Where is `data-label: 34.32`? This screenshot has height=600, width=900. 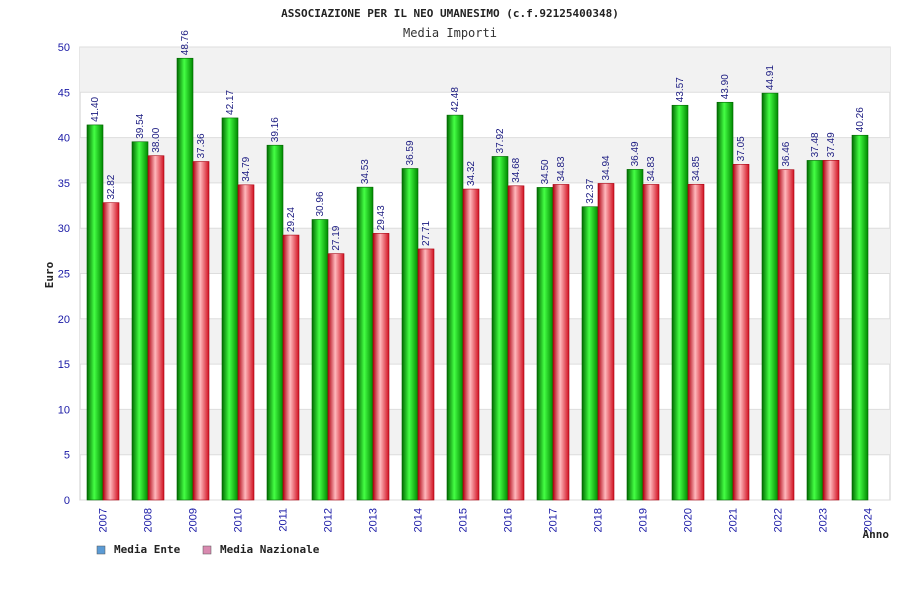
data-label: 34.32 is located at coordinates (471, 173).